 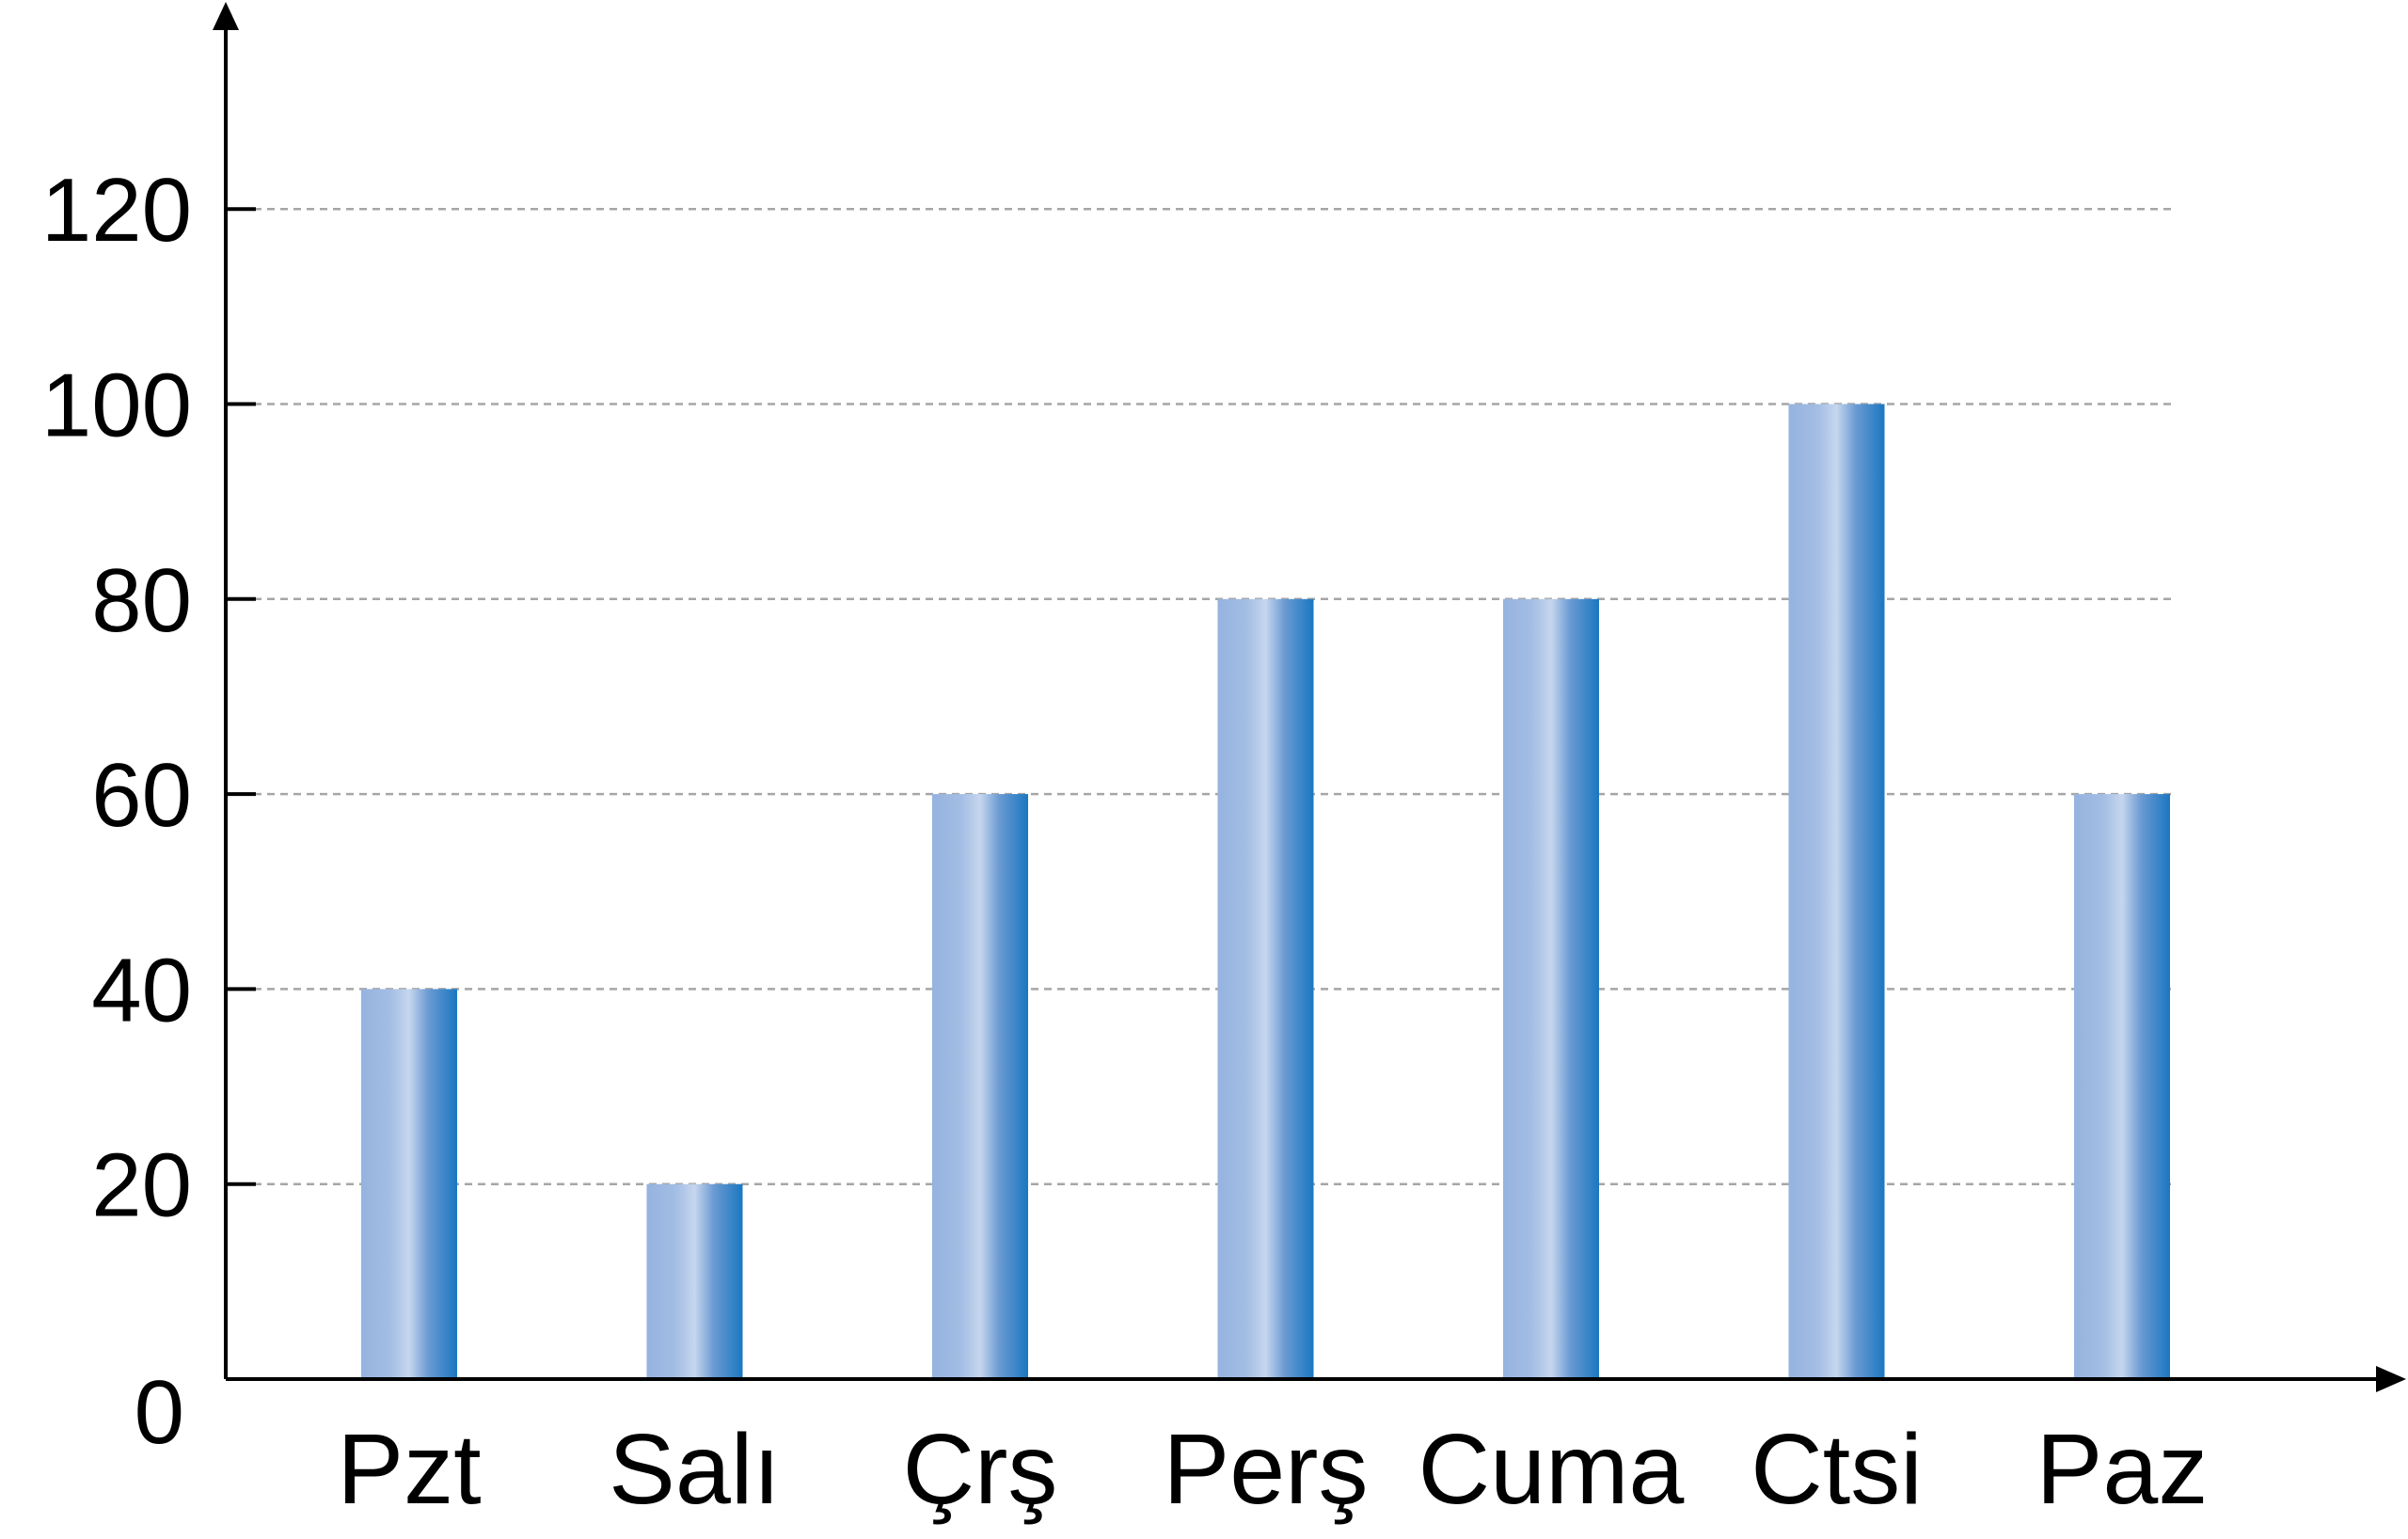 I want to click on x-tick-label: Pzt, so click(x=409, y=1469).